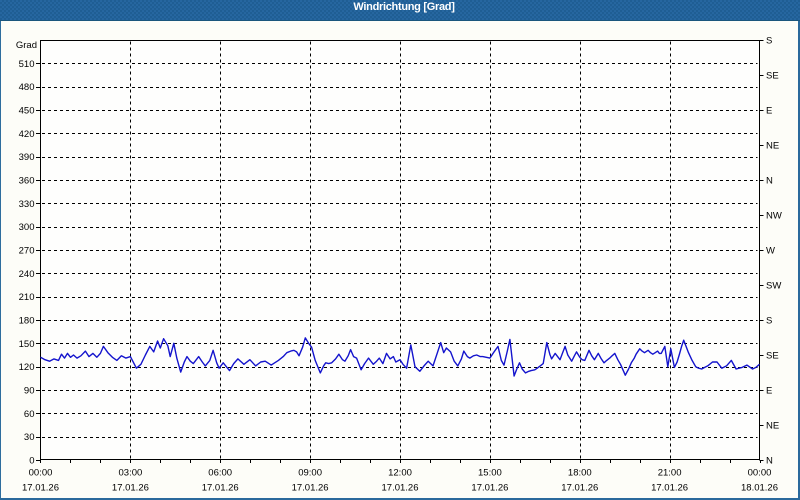 This screenshot has height=500, width=800. What do you see at coordinates (27, 134) in the screenshot?
I see `svg-text: 420` at bounding box center [27, 134].